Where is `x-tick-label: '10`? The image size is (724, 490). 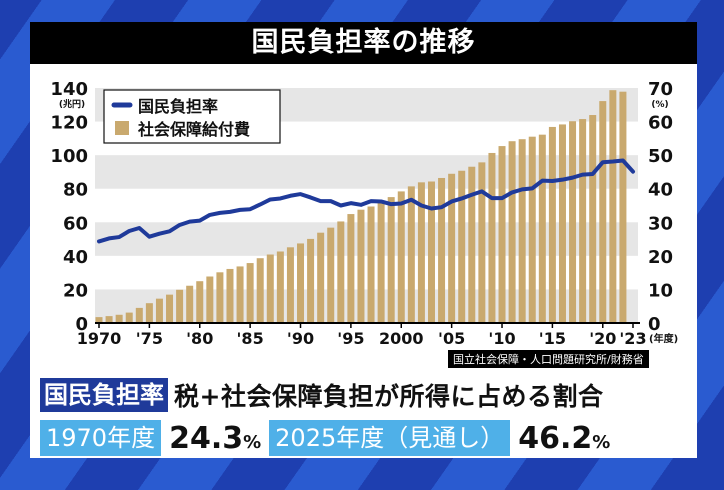 x-tick-label: '10 is located at coordinates (501, 338).